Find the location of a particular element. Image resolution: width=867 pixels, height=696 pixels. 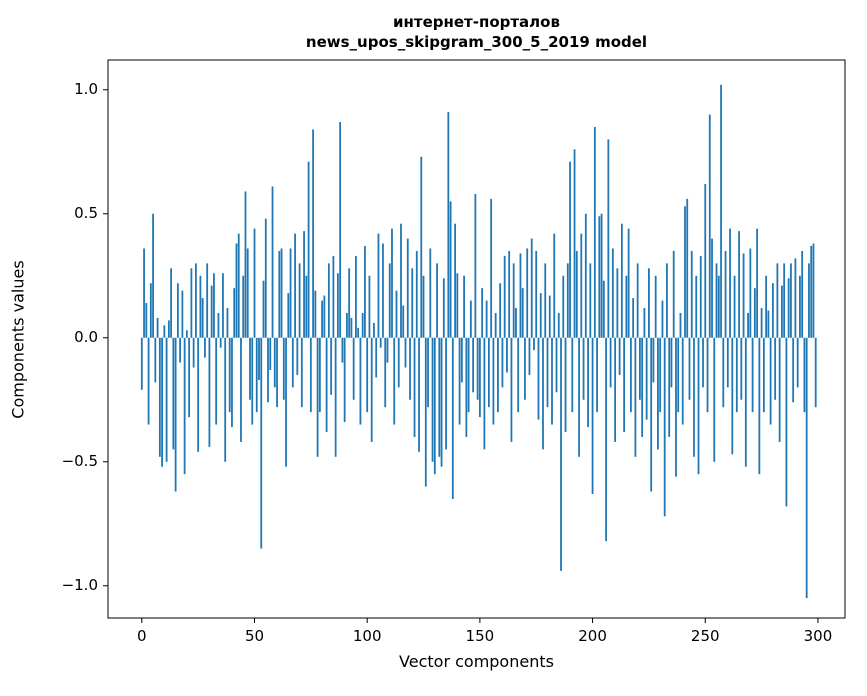

chart-title-line1: интернет-порталов is located at coordinates (476, 22).